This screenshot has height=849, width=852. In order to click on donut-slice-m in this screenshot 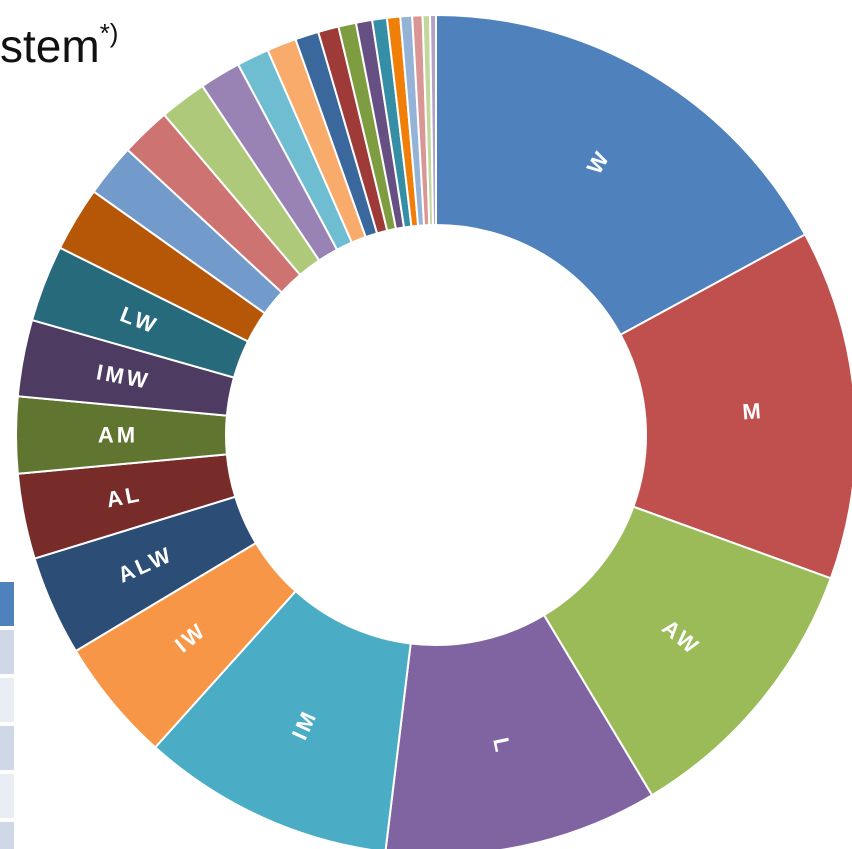, I will do `click(735, 406)`.